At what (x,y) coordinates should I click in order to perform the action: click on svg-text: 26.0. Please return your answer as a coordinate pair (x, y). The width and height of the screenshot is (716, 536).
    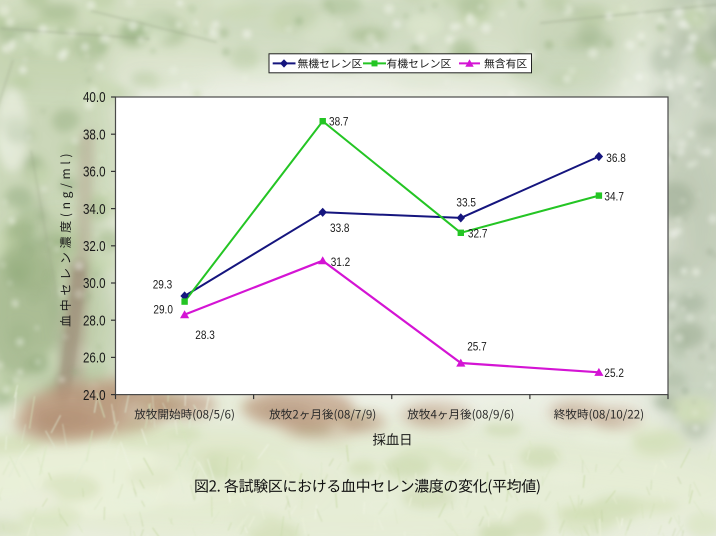
    Looking at the image, I should click on (94, 358).